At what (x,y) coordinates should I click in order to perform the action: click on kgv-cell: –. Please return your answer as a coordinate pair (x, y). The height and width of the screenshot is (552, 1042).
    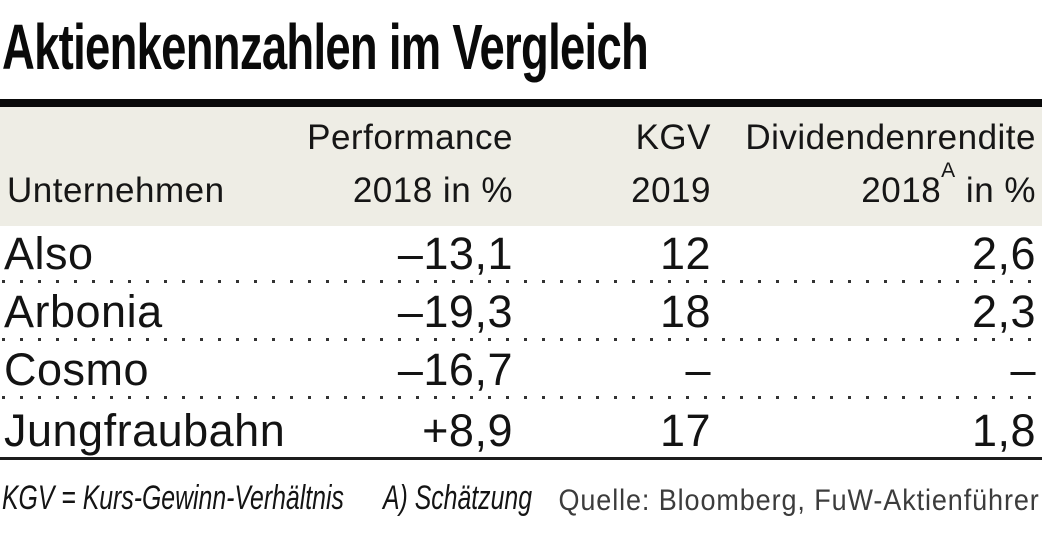
    Looking at the image, I should click on (698, 369).